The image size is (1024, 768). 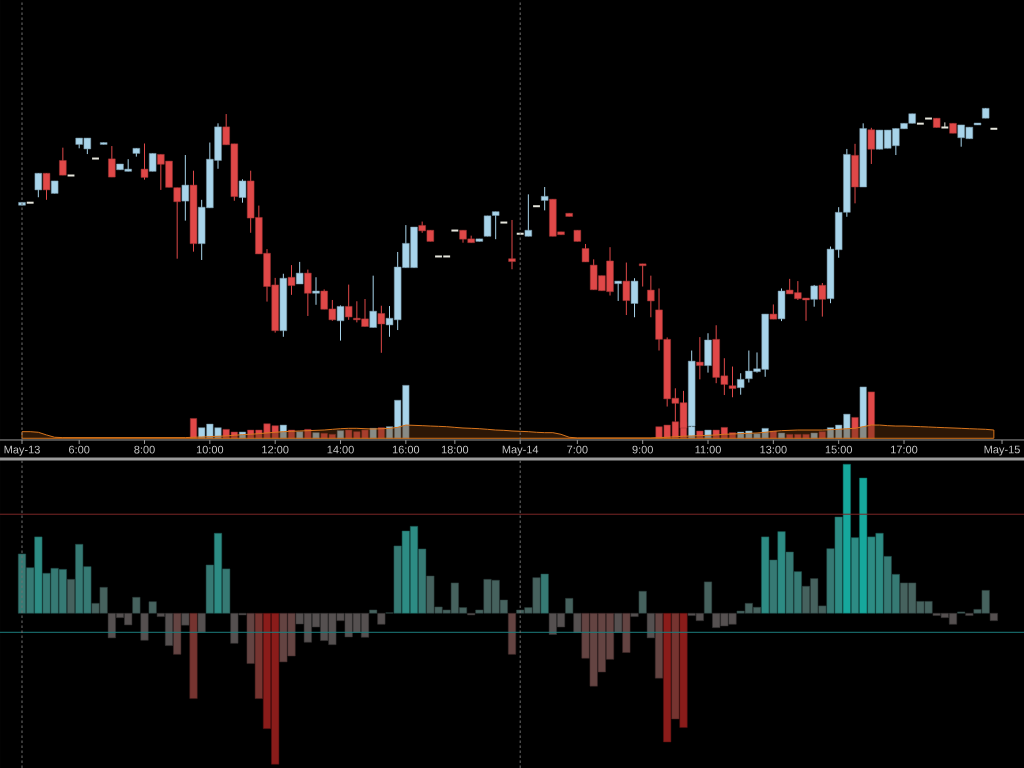 I want to click on x-tick-label: 15:00, so click(x=839, y=449).